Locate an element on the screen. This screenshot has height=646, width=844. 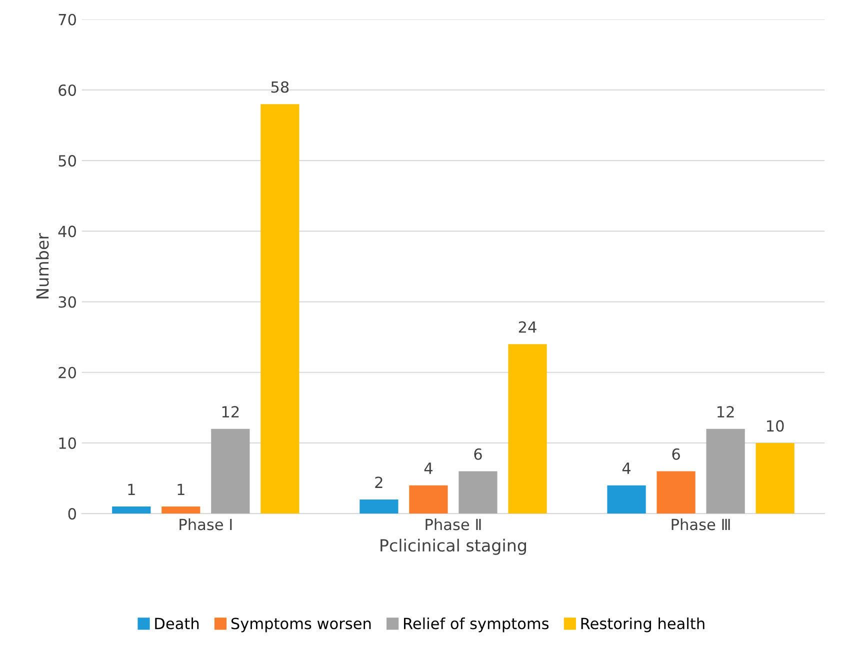
legend-label: Restoring health is located at coordinates (642, 624).